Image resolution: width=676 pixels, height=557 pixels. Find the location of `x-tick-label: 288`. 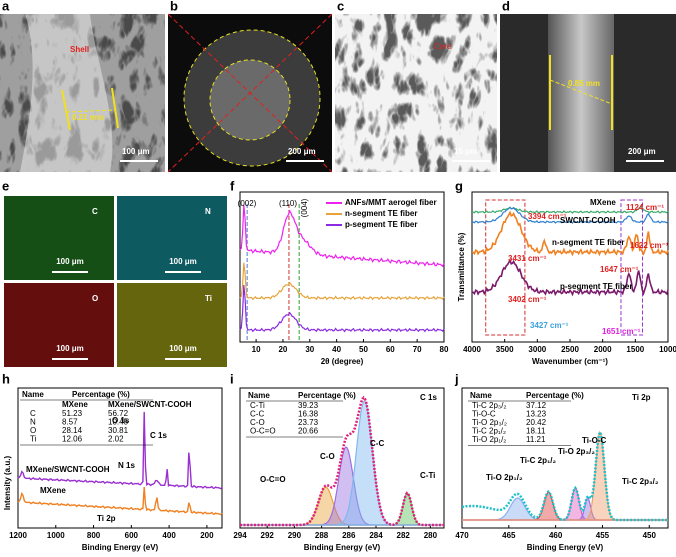

x-tick-label: 288 is located at coordinates (322, 535).